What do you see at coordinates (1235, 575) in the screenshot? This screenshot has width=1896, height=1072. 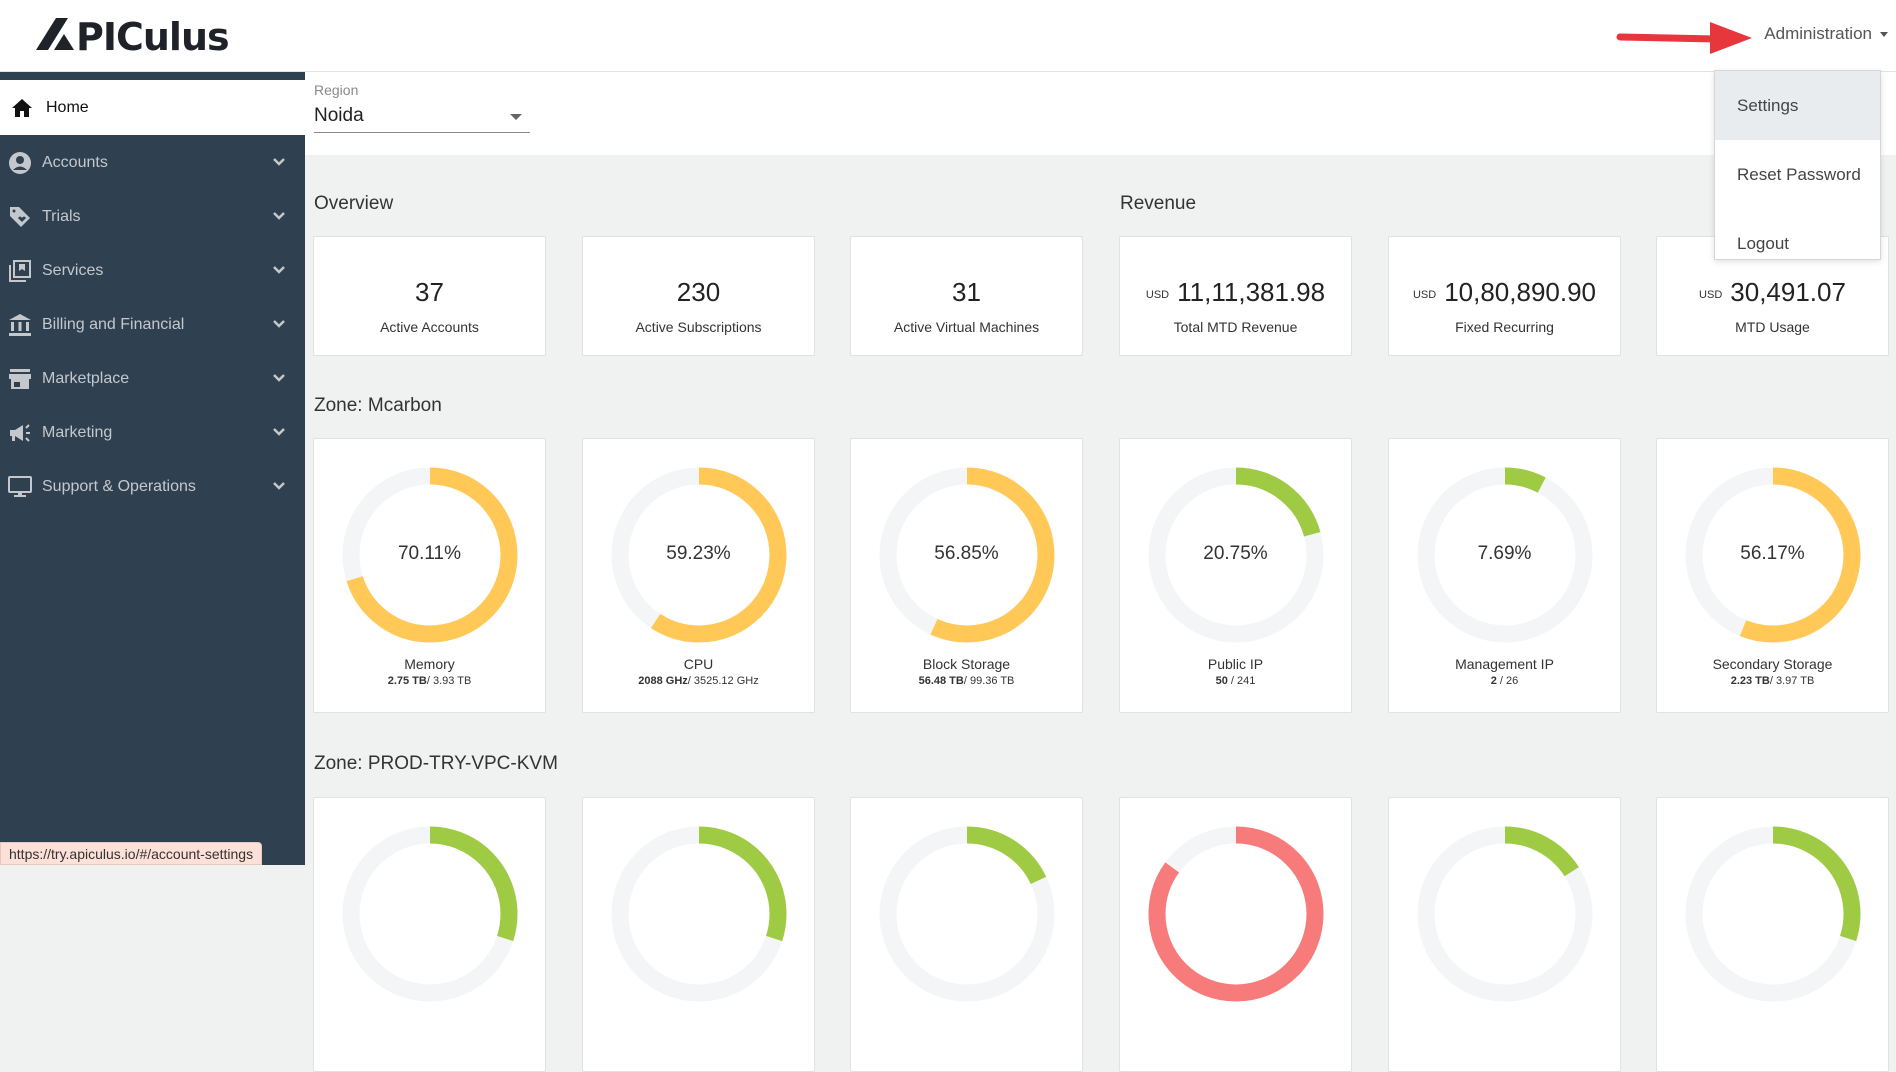 I see `gauge-card: 20.75% Public IP 50 / 241` at bounding box center [1235, 575].